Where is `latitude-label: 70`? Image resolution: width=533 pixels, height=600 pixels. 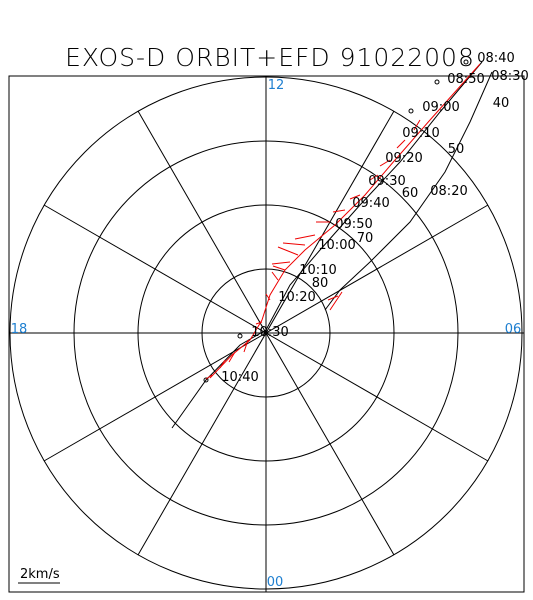 latitude-label: 70 is located at coordinates (365, 238).